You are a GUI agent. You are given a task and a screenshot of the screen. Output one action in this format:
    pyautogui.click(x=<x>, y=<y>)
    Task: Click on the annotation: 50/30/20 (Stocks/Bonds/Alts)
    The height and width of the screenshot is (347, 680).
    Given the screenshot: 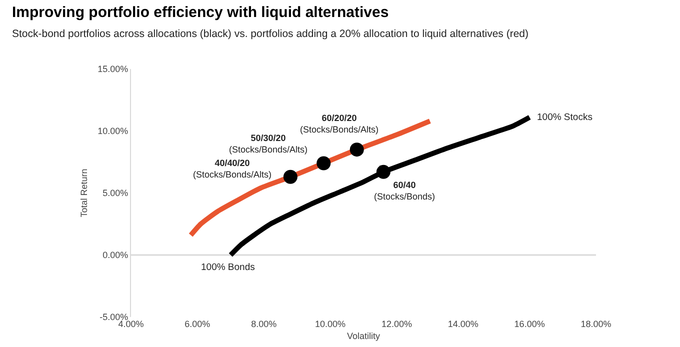 What is the action you would take?
    pyautogui.click(x=268, y=144)
    